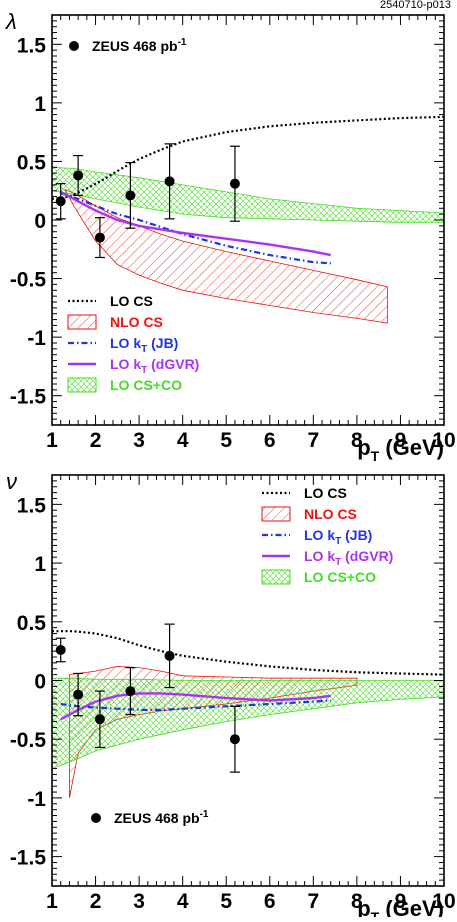 The image size is (457, 922). I want to click on figure-id: 2540710-p013, so click(415, 5).